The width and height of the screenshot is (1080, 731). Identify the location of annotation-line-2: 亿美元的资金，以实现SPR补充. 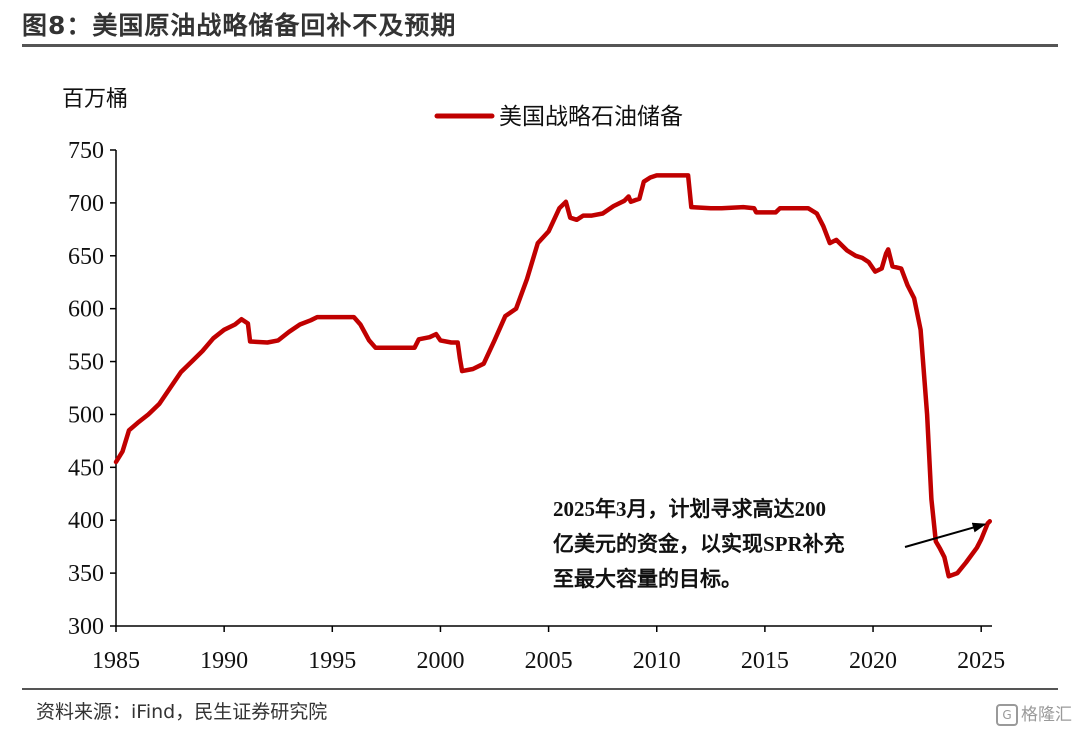
(699, 544).